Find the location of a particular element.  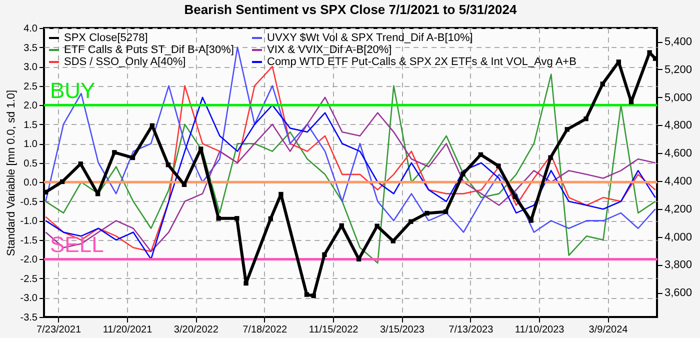

y-tick-label: 0.5 is located at coordinates (31, 164).